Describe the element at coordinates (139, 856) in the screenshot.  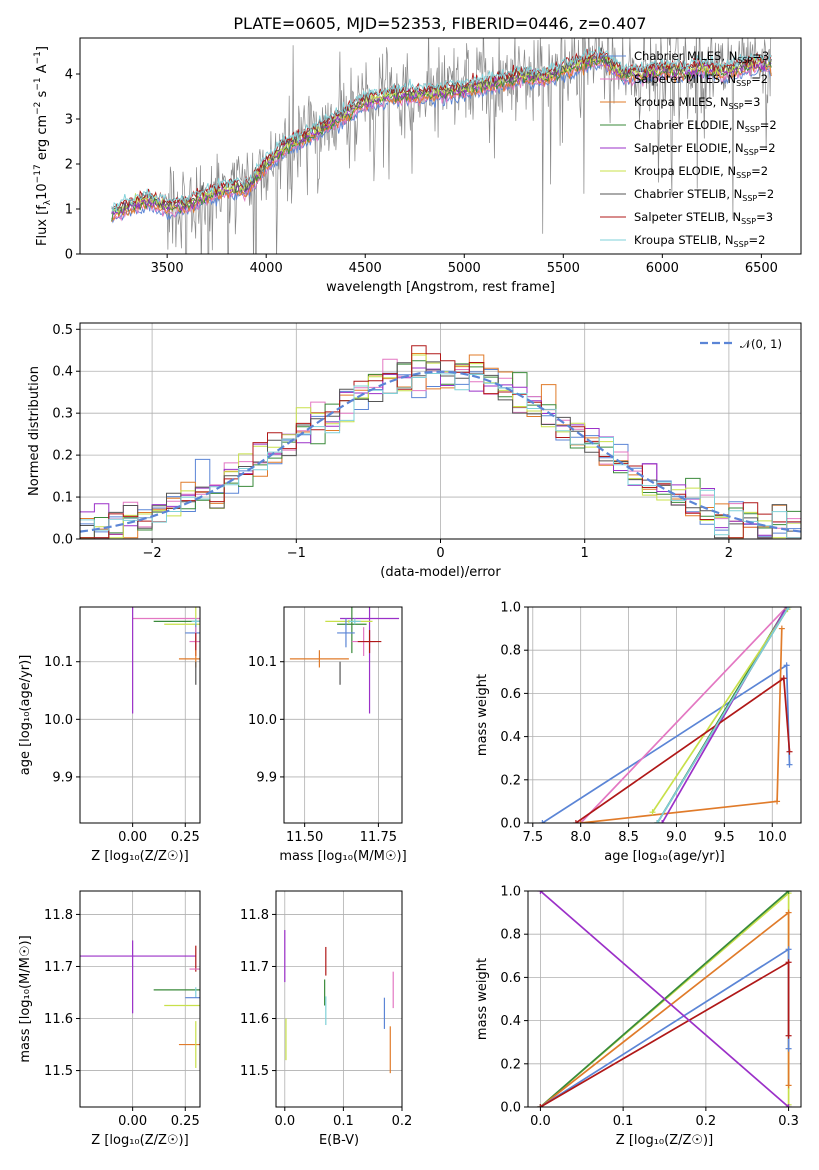
I see `age_vs_Z-xlabel: Z [log₁₀(Z/Z☉)]` at that location.